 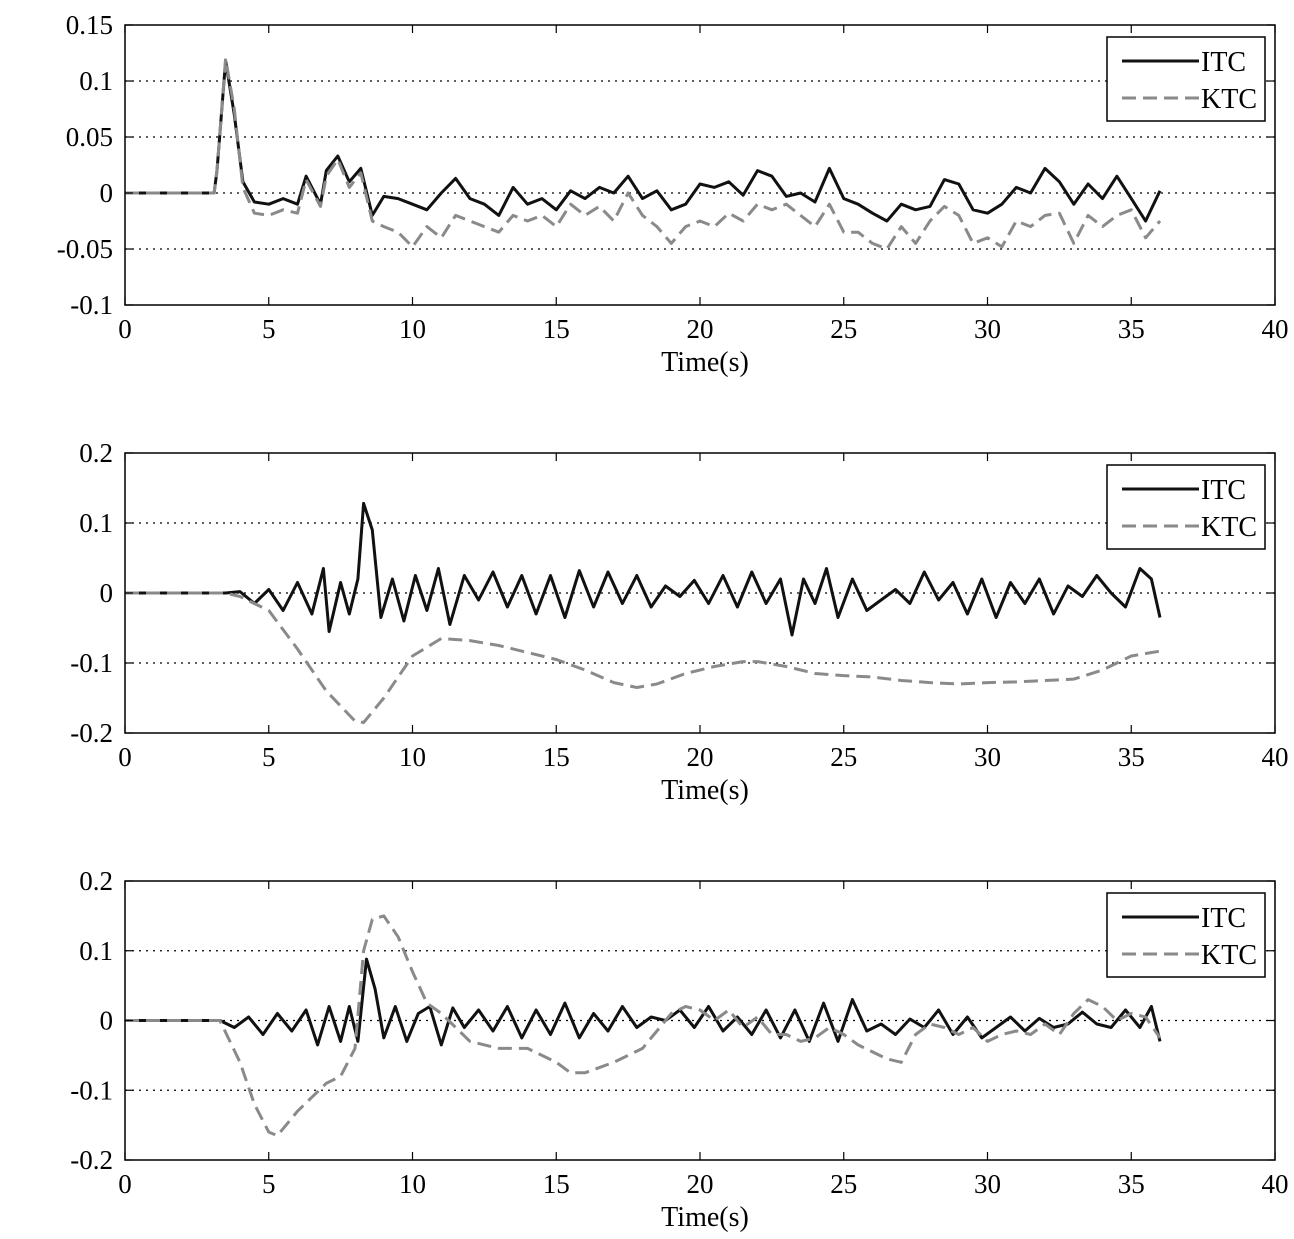 I want to click on y-tick-label: -0.05, so click(x=85, y=249).